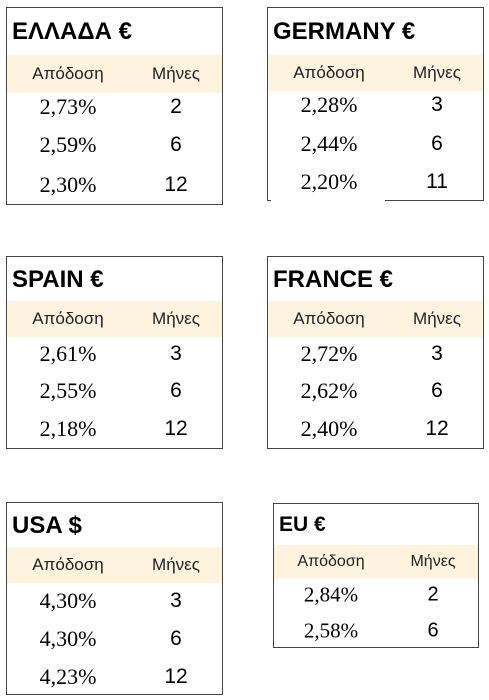  I want to click on yield-value: 2,20%, so click(329, 181).